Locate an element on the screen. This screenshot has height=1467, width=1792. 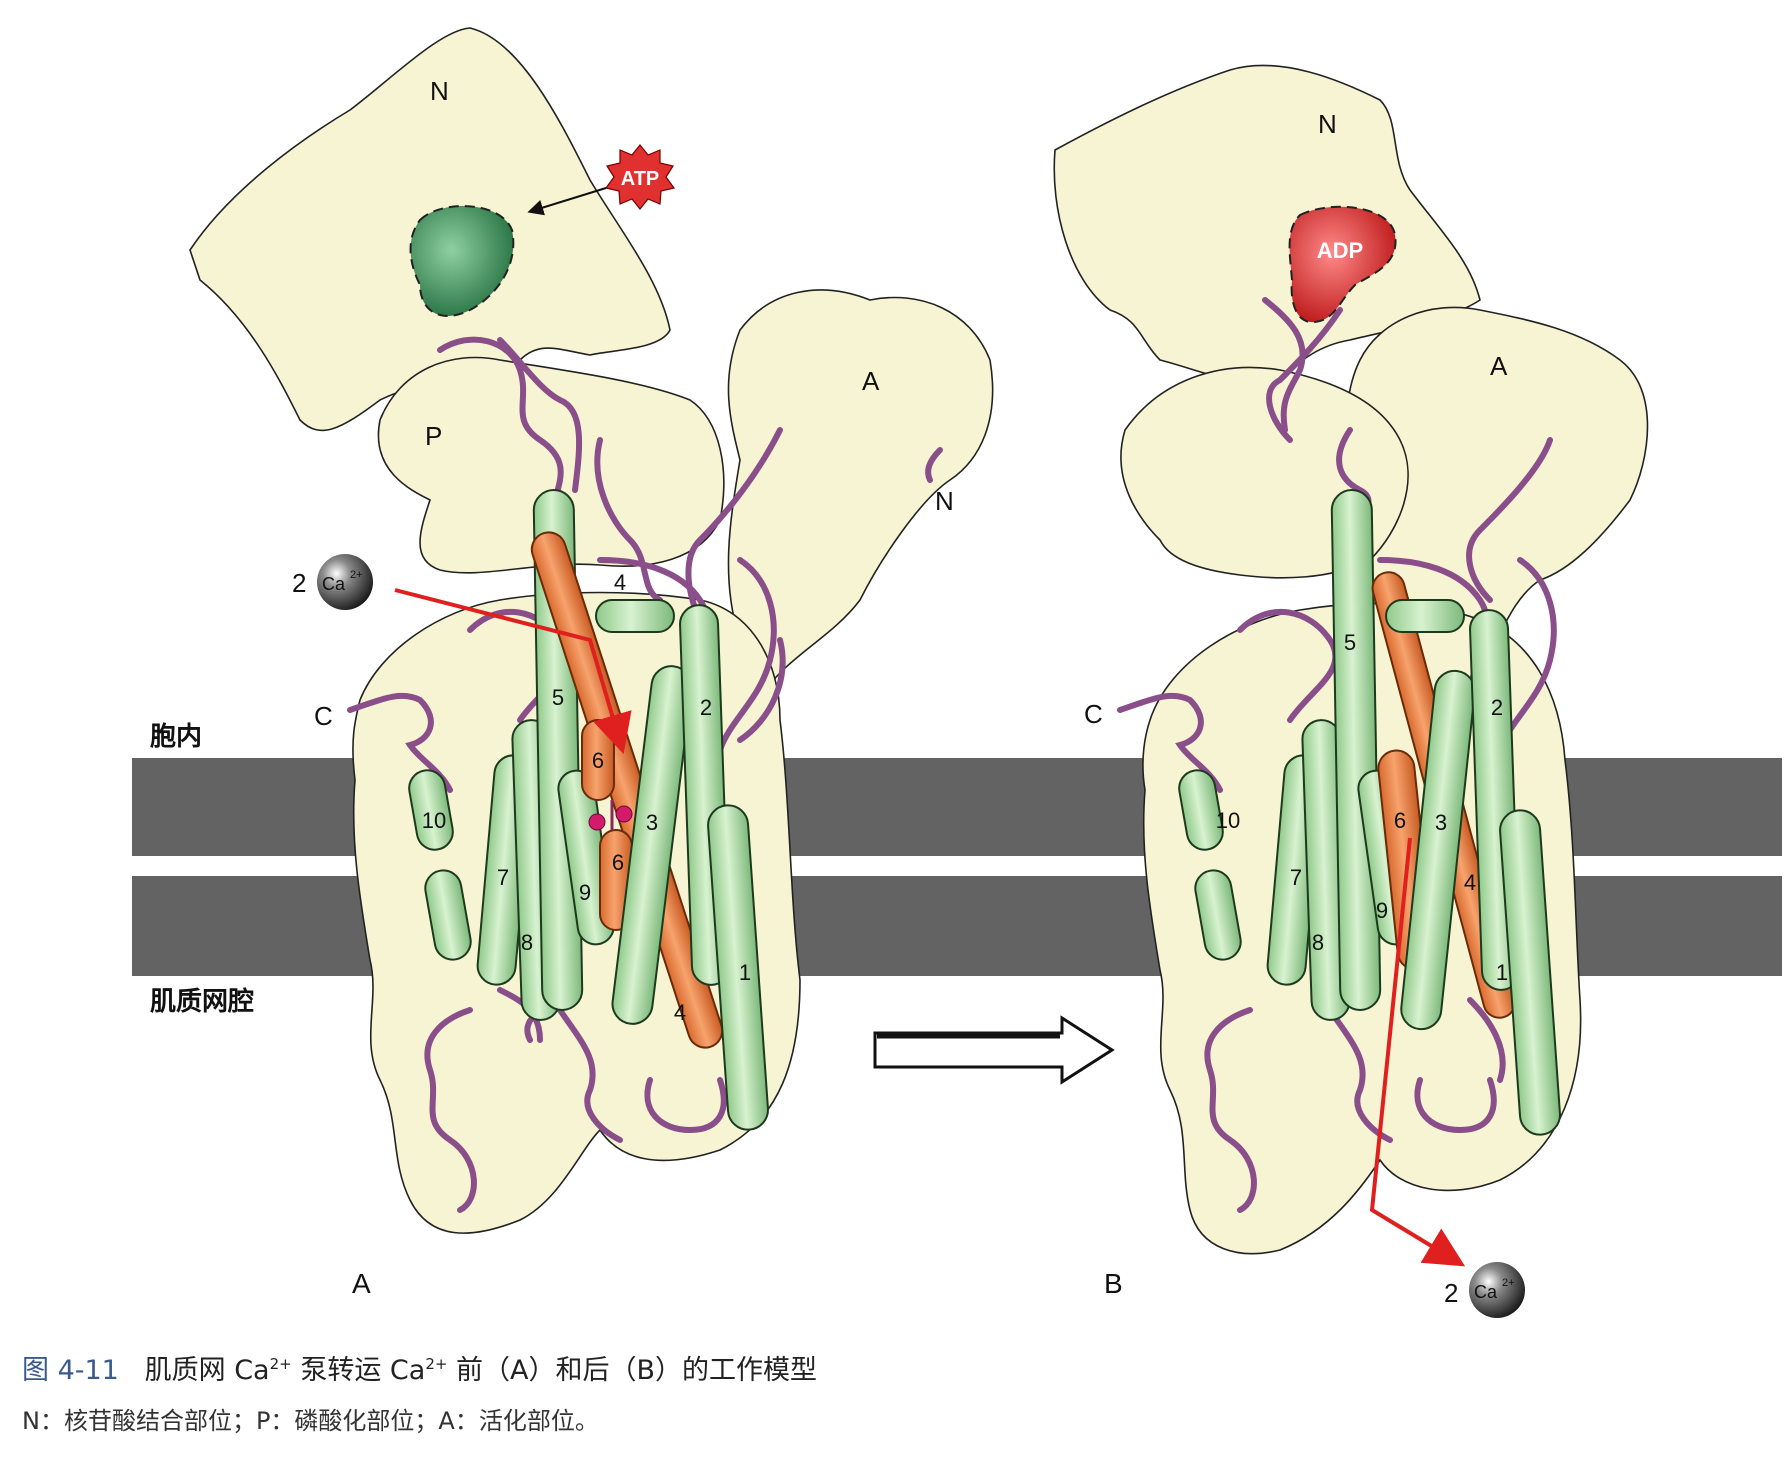
helix-1-b is located at coordinates (1530, 972).